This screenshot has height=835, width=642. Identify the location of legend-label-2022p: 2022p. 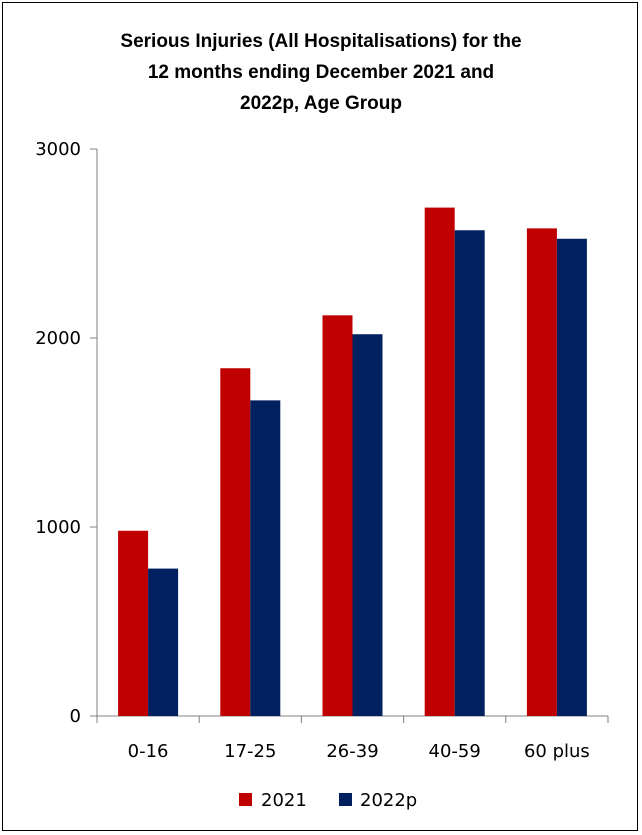
(388, 800).